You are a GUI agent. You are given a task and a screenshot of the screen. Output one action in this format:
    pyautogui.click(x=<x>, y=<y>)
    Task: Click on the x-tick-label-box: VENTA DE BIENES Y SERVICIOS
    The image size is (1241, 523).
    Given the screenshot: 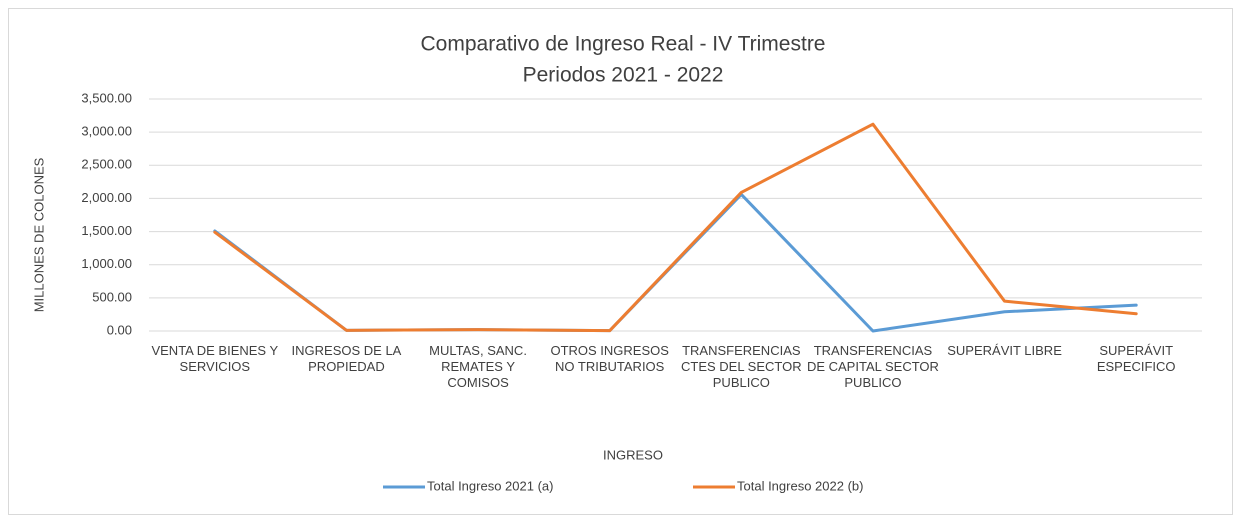 What is the action you would take?
    pyautogui.click(x=215, y=358)
    